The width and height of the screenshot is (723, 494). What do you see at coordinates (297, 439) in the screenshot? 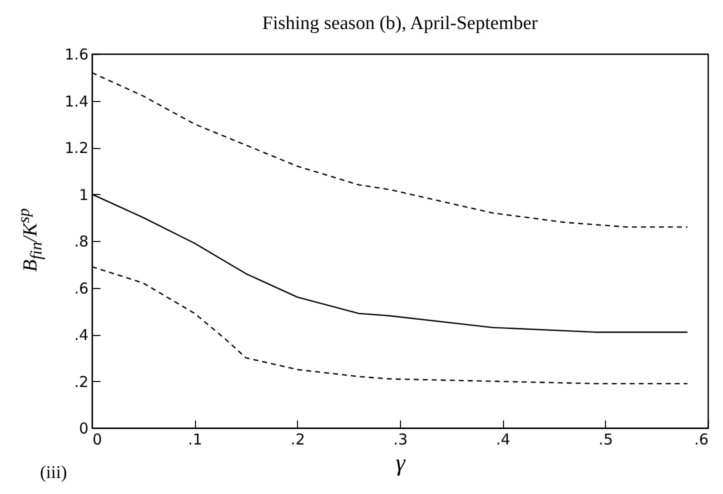
I see `x-tick-label: .2` at bounding box center [297, 439].